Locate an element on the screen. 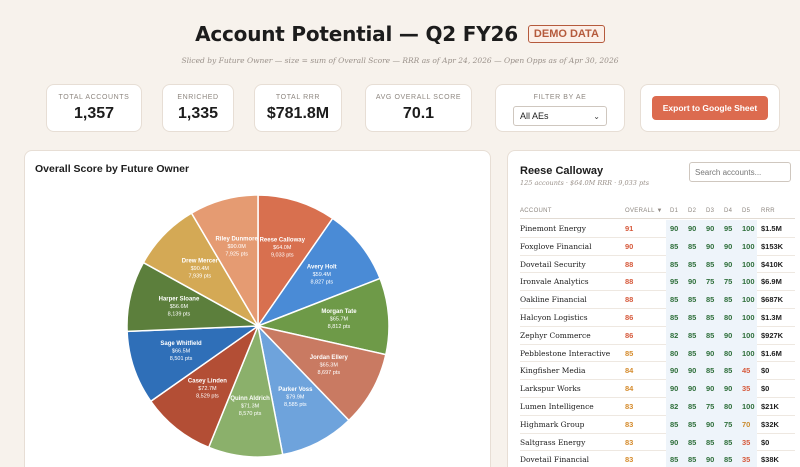 This screenshot has width=800, height=467. slice-label-pts: 8,570 pts is located at coordinates (250, 414).